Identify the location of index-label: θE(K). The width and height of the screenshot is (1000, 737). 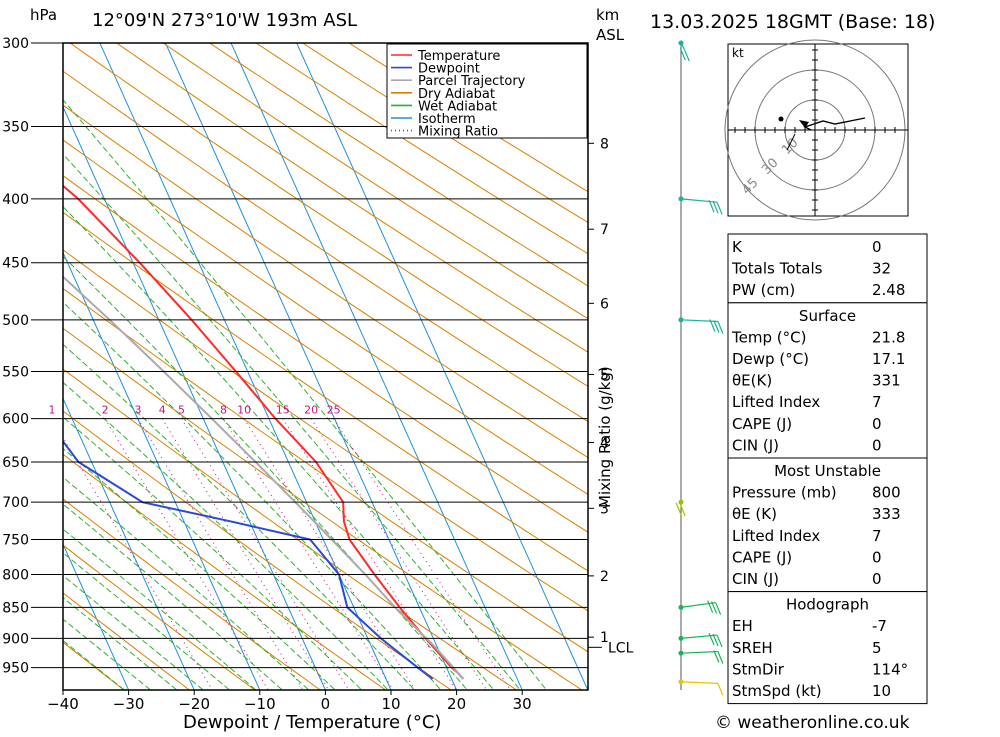
(752, 381).